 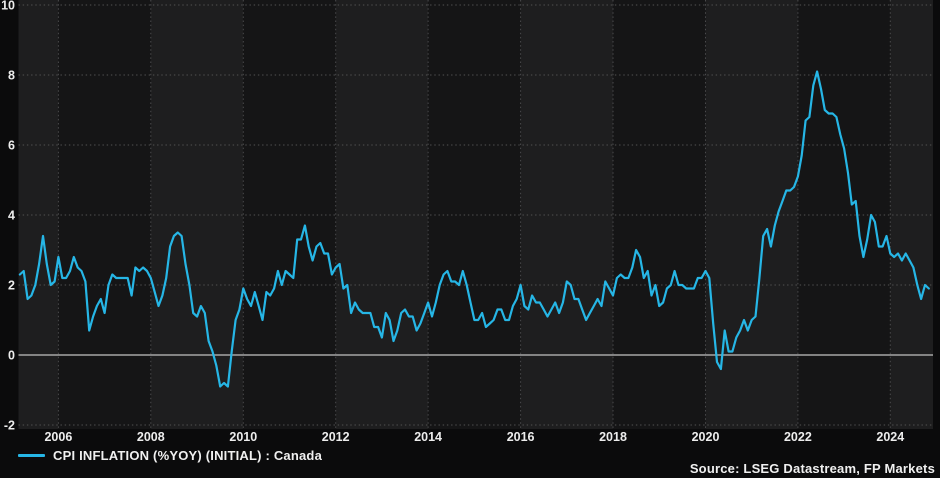 I want to click on x-axis-tick-label: 2012, so click(x=336, y=437).